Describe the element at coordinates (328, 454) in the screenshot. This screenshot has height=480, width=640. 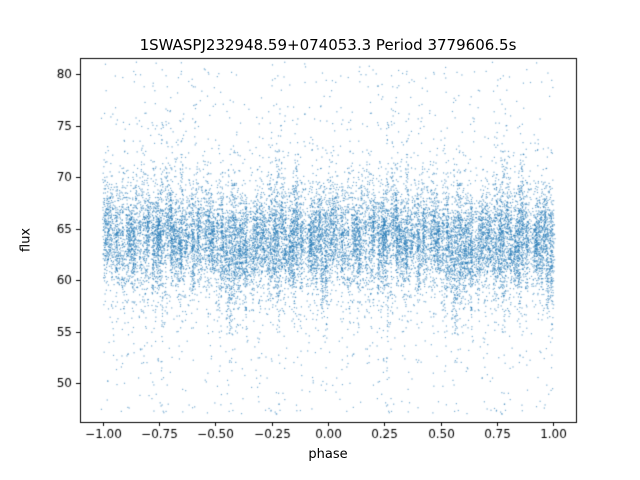
I see `x-axis-label: phase` at that location.